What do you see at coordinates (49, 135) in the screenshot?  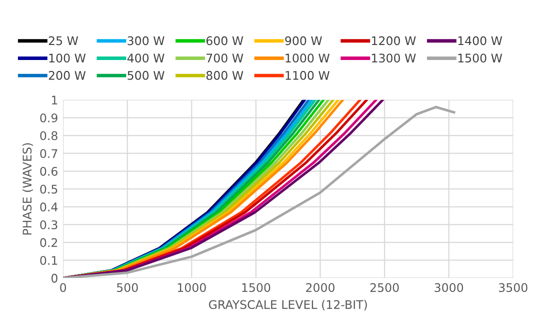 I see `y-tick-label: 0.8` at bounding box center [49, 135].